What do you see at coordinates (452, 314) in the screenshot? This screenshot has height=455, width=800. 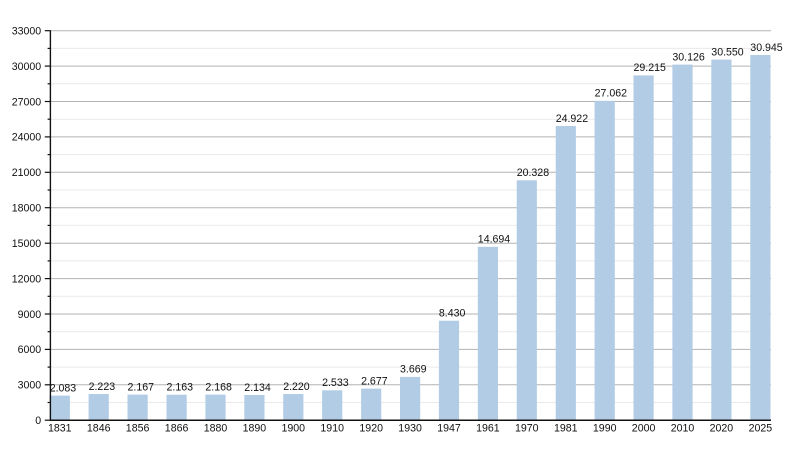 I see `svg-text: 8.430` at bounding box center [452, 314].